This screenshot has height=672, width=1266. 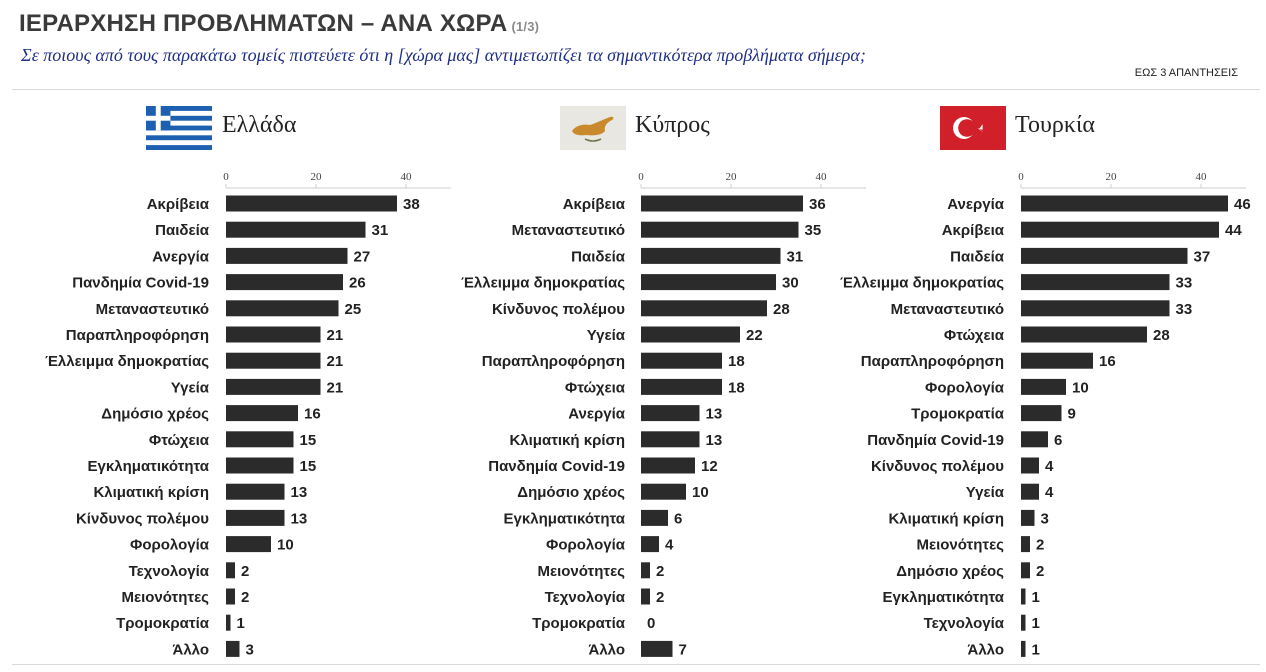 What do you see at coordinates (556, 466) in the screenshot?
I see `category-label-πανδημία-covid-19: Πανδημία Covid-19` at bounding box center [556, 466].